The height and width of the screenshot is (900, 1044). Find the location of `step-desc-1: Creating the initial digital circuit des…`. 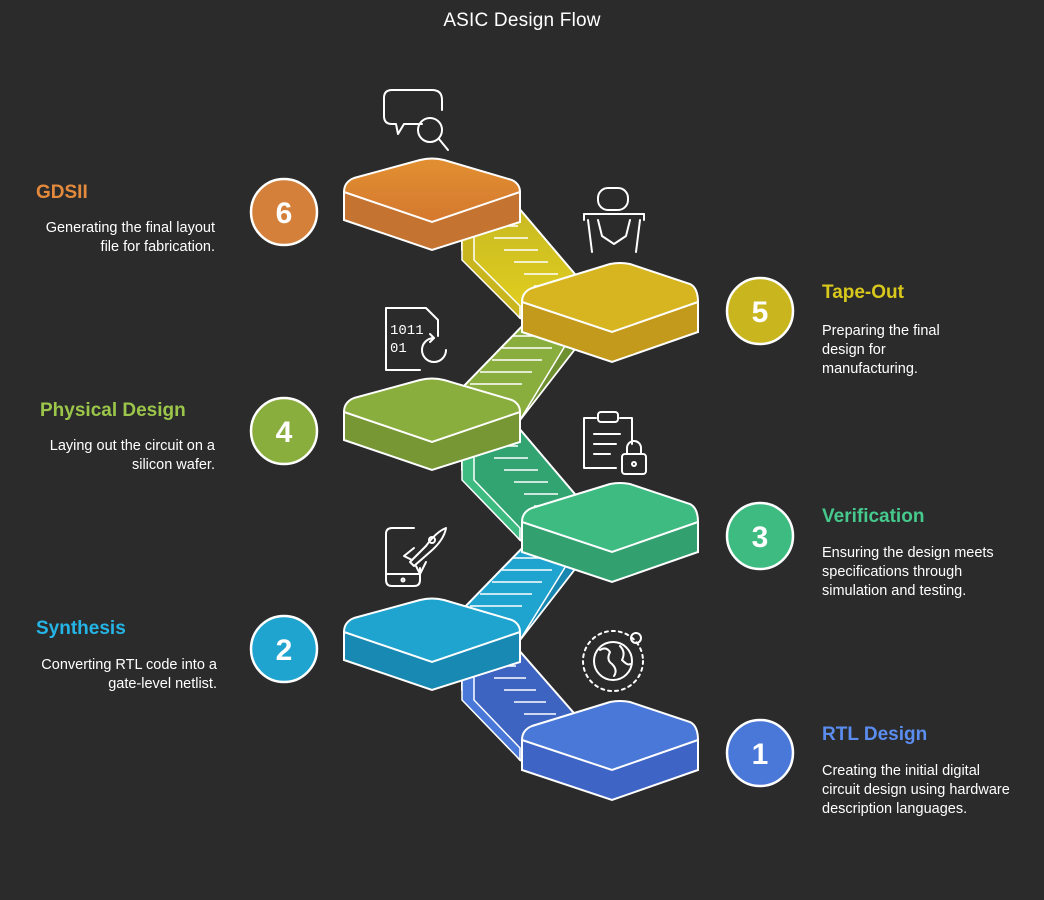

step-desc-1: Creating the initial digital circuit des… is located at coordinates (916, 790).